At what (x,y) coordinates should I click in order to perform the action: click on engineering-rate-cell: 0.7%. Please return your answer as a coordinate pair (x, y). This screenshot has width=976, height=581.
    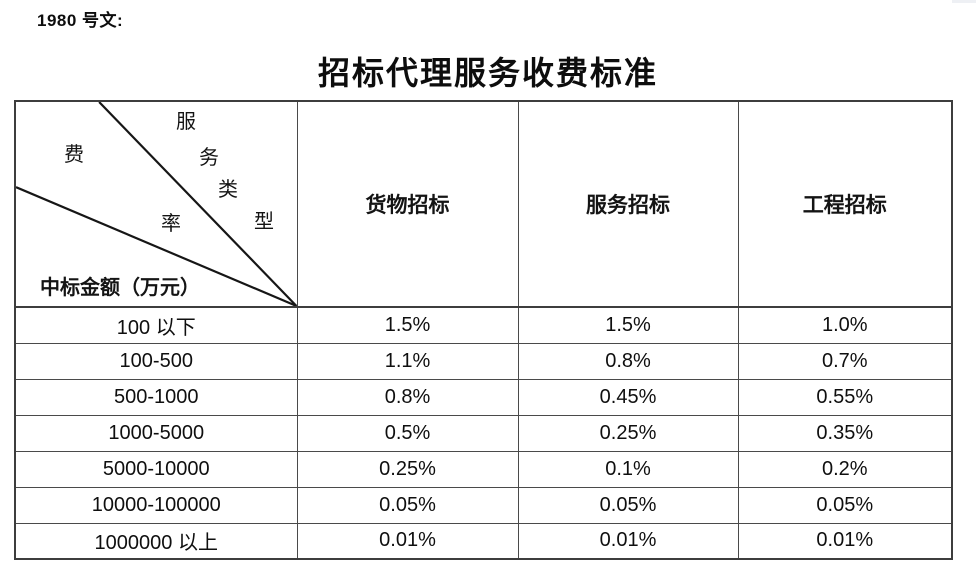
    Looking at the image, I should click on (845, 361).